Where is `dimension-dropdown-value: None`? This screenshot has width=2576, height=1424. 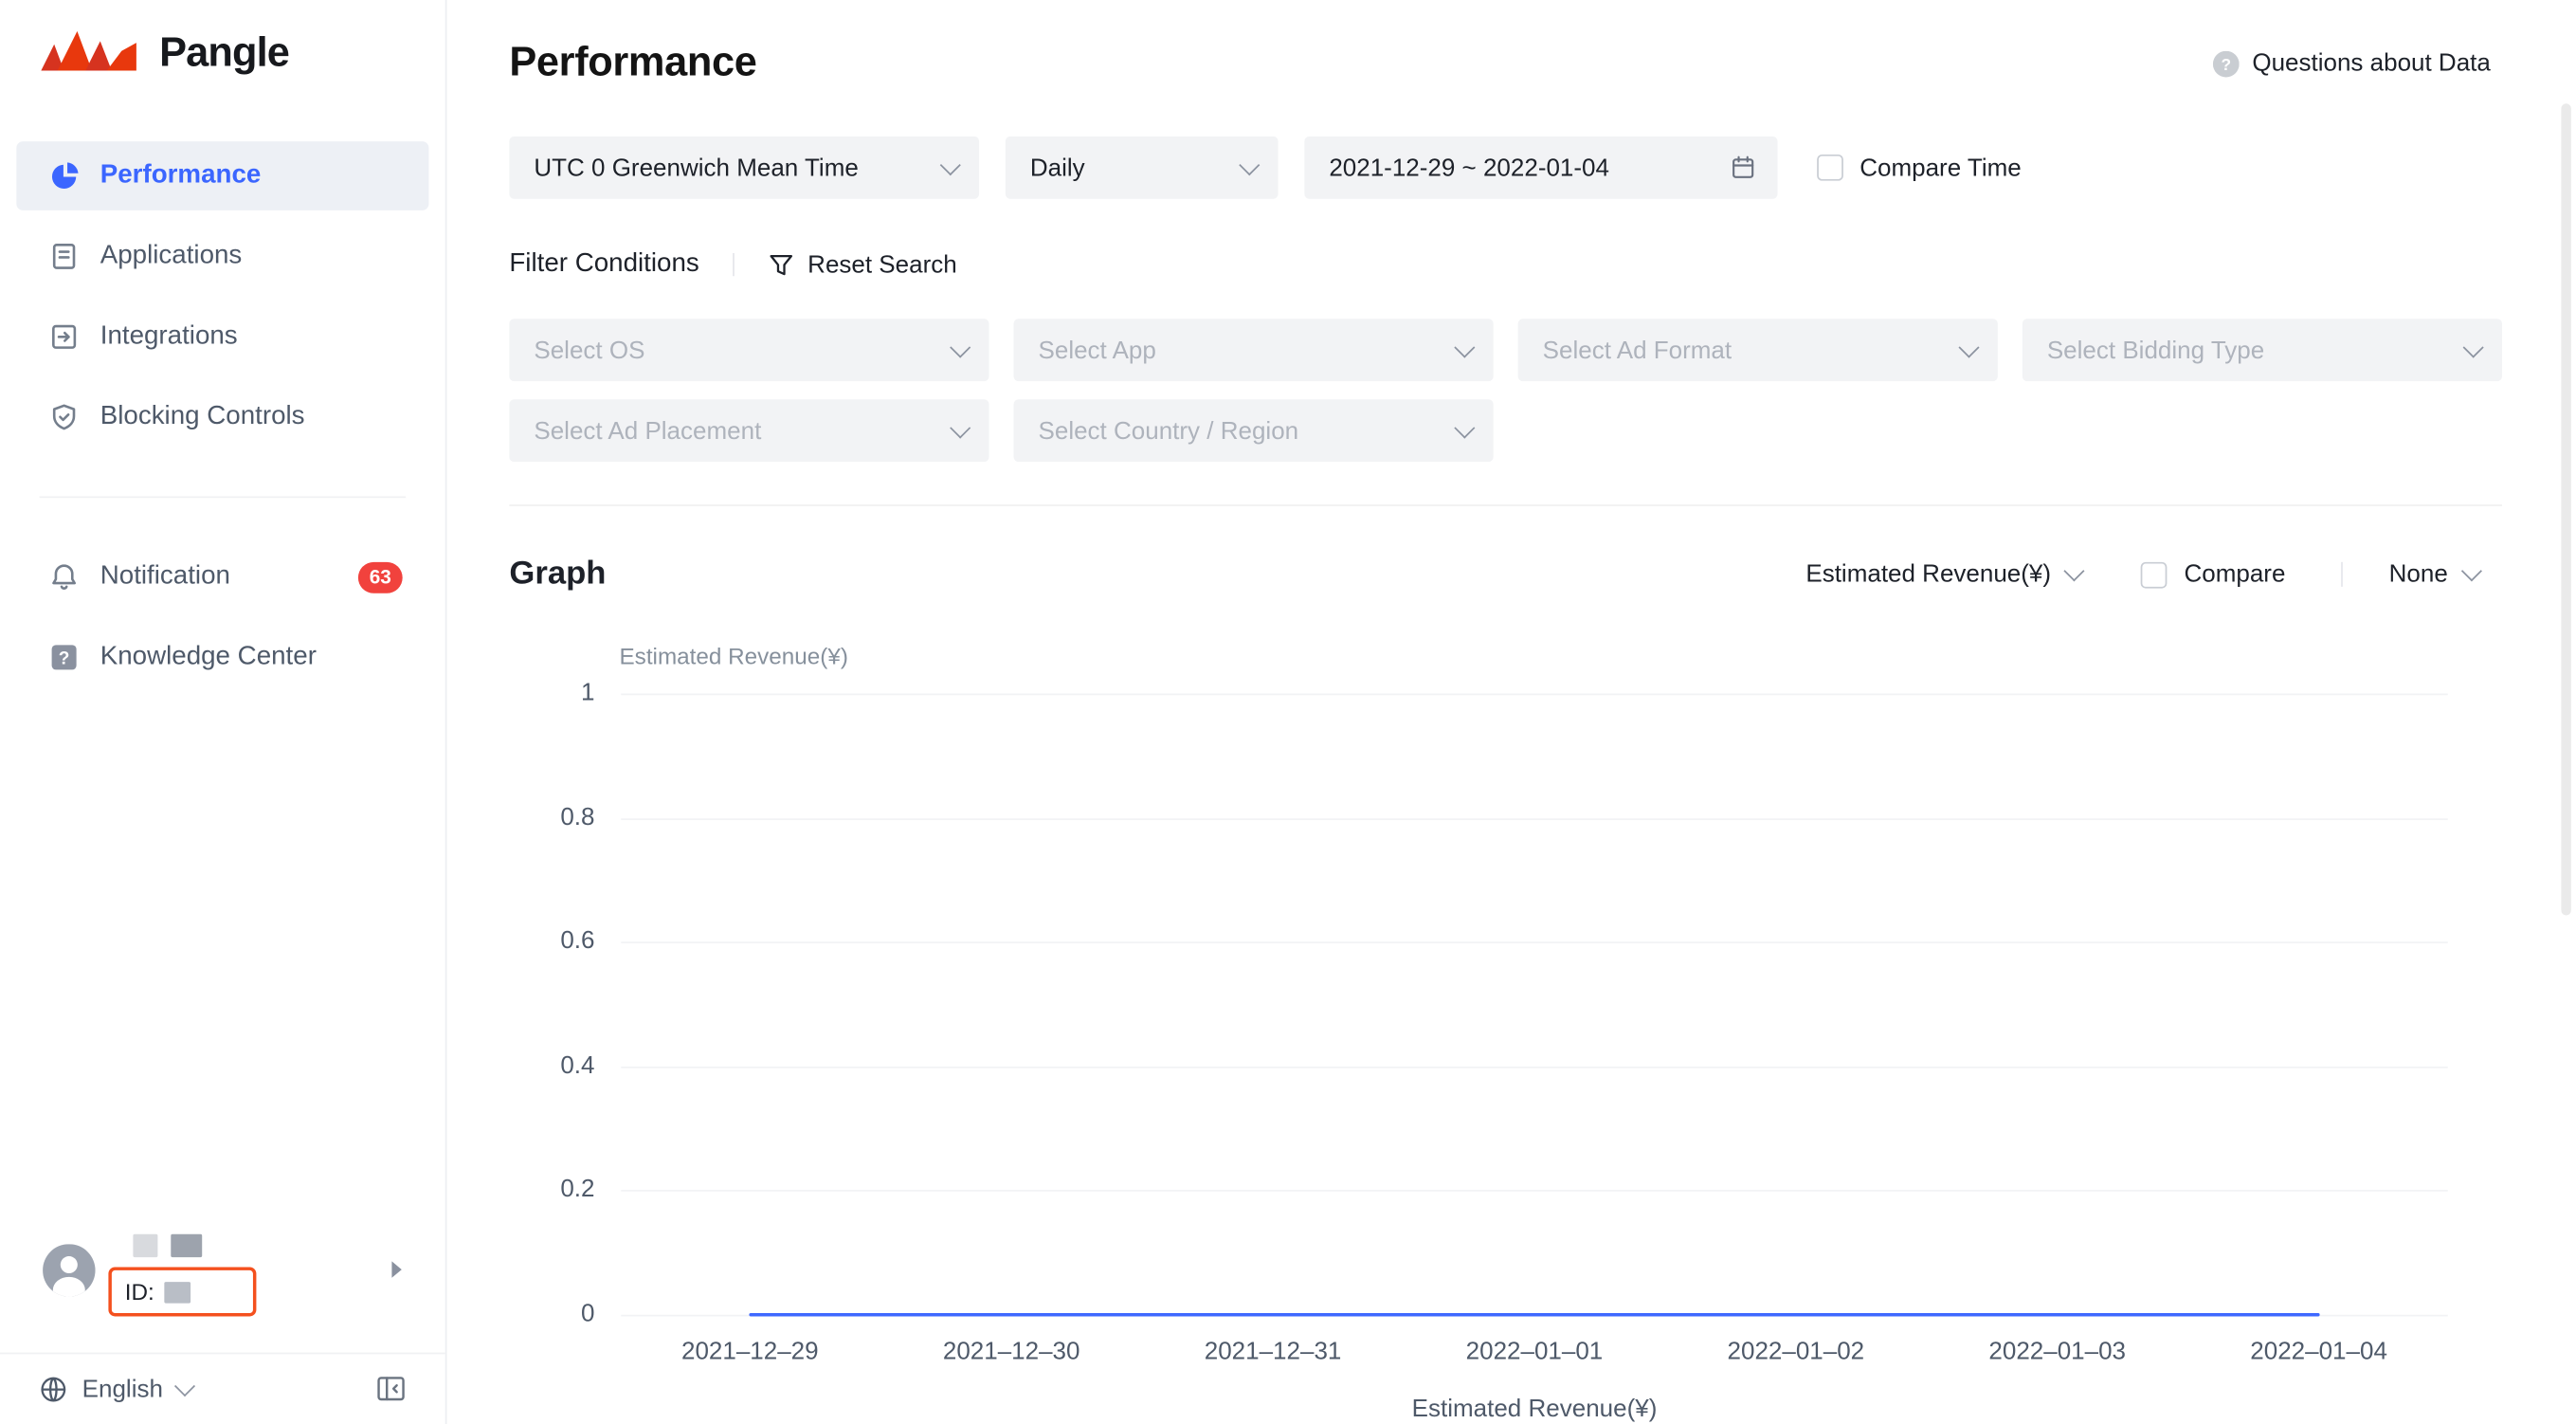
dimension-dropdown-value: None is located at coordinates (2418, 574).